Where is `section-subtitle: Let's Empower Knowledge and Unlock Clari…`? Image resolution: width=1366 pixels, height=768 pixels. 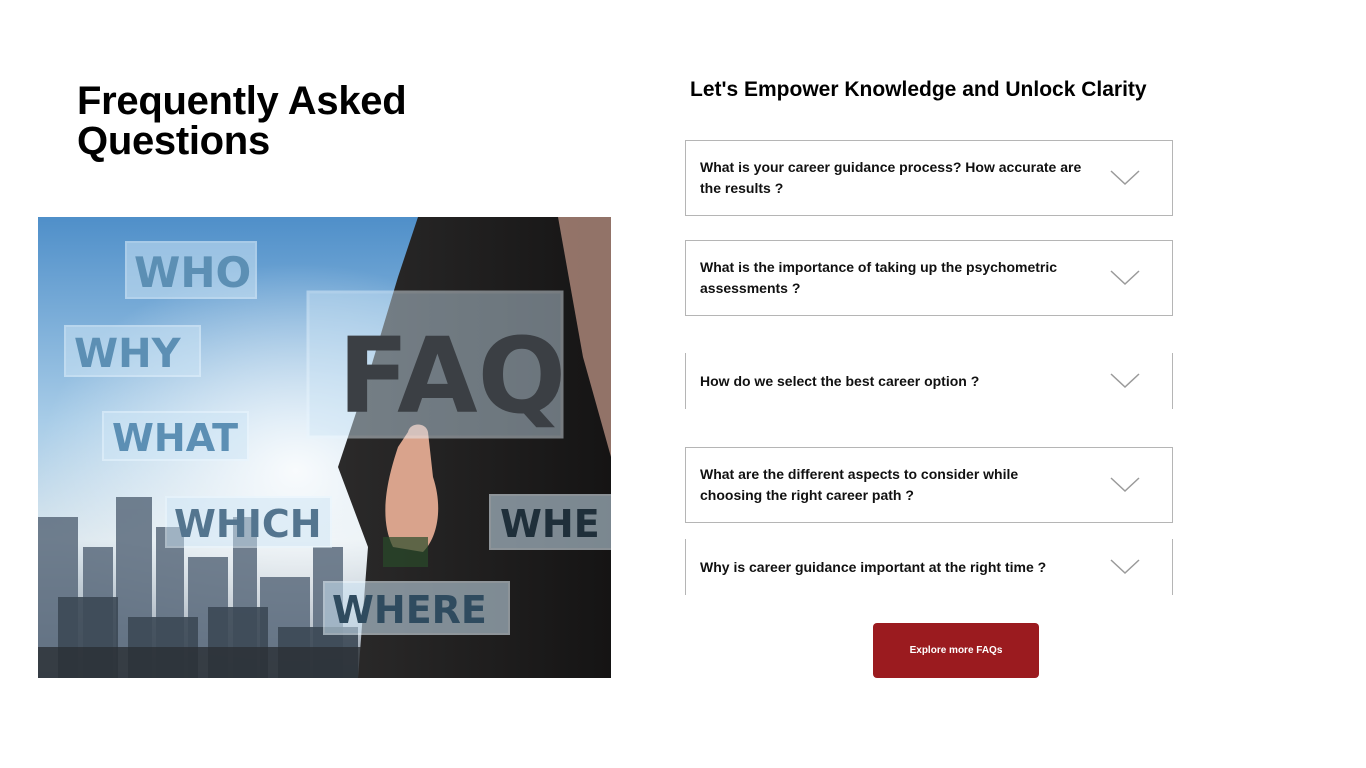
section-subtitle: Let's Empower Knowledge and Unlock Clari… is located at coordinates (918, 89).